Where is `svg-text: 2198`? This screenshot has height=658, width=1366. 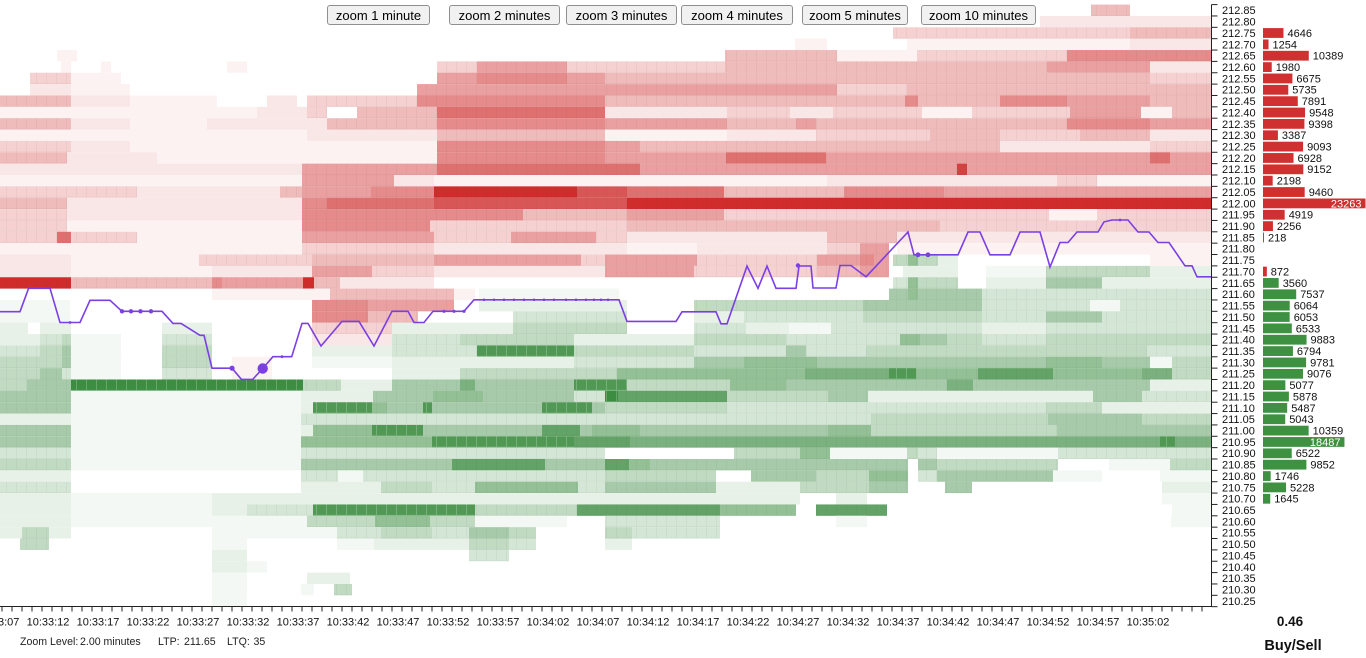
svg-text: 2198 is located at coordinates (1289, 182).